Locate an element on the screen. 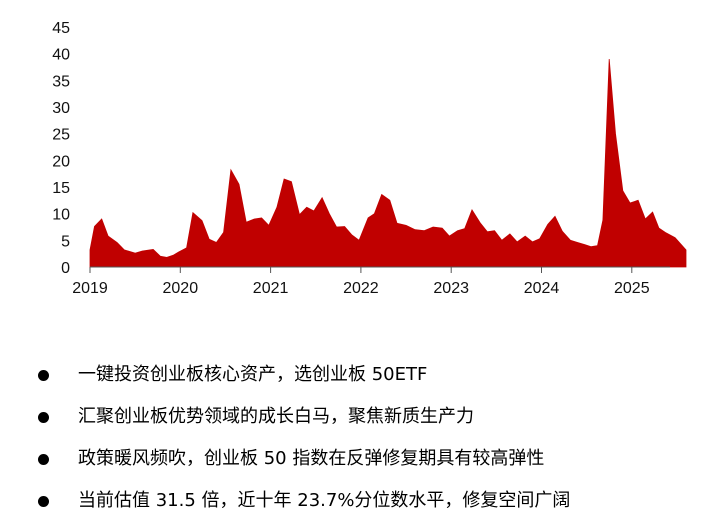 The image size is (702, 521). x-tick-label: 2025 is located at coordinates (632, 288).